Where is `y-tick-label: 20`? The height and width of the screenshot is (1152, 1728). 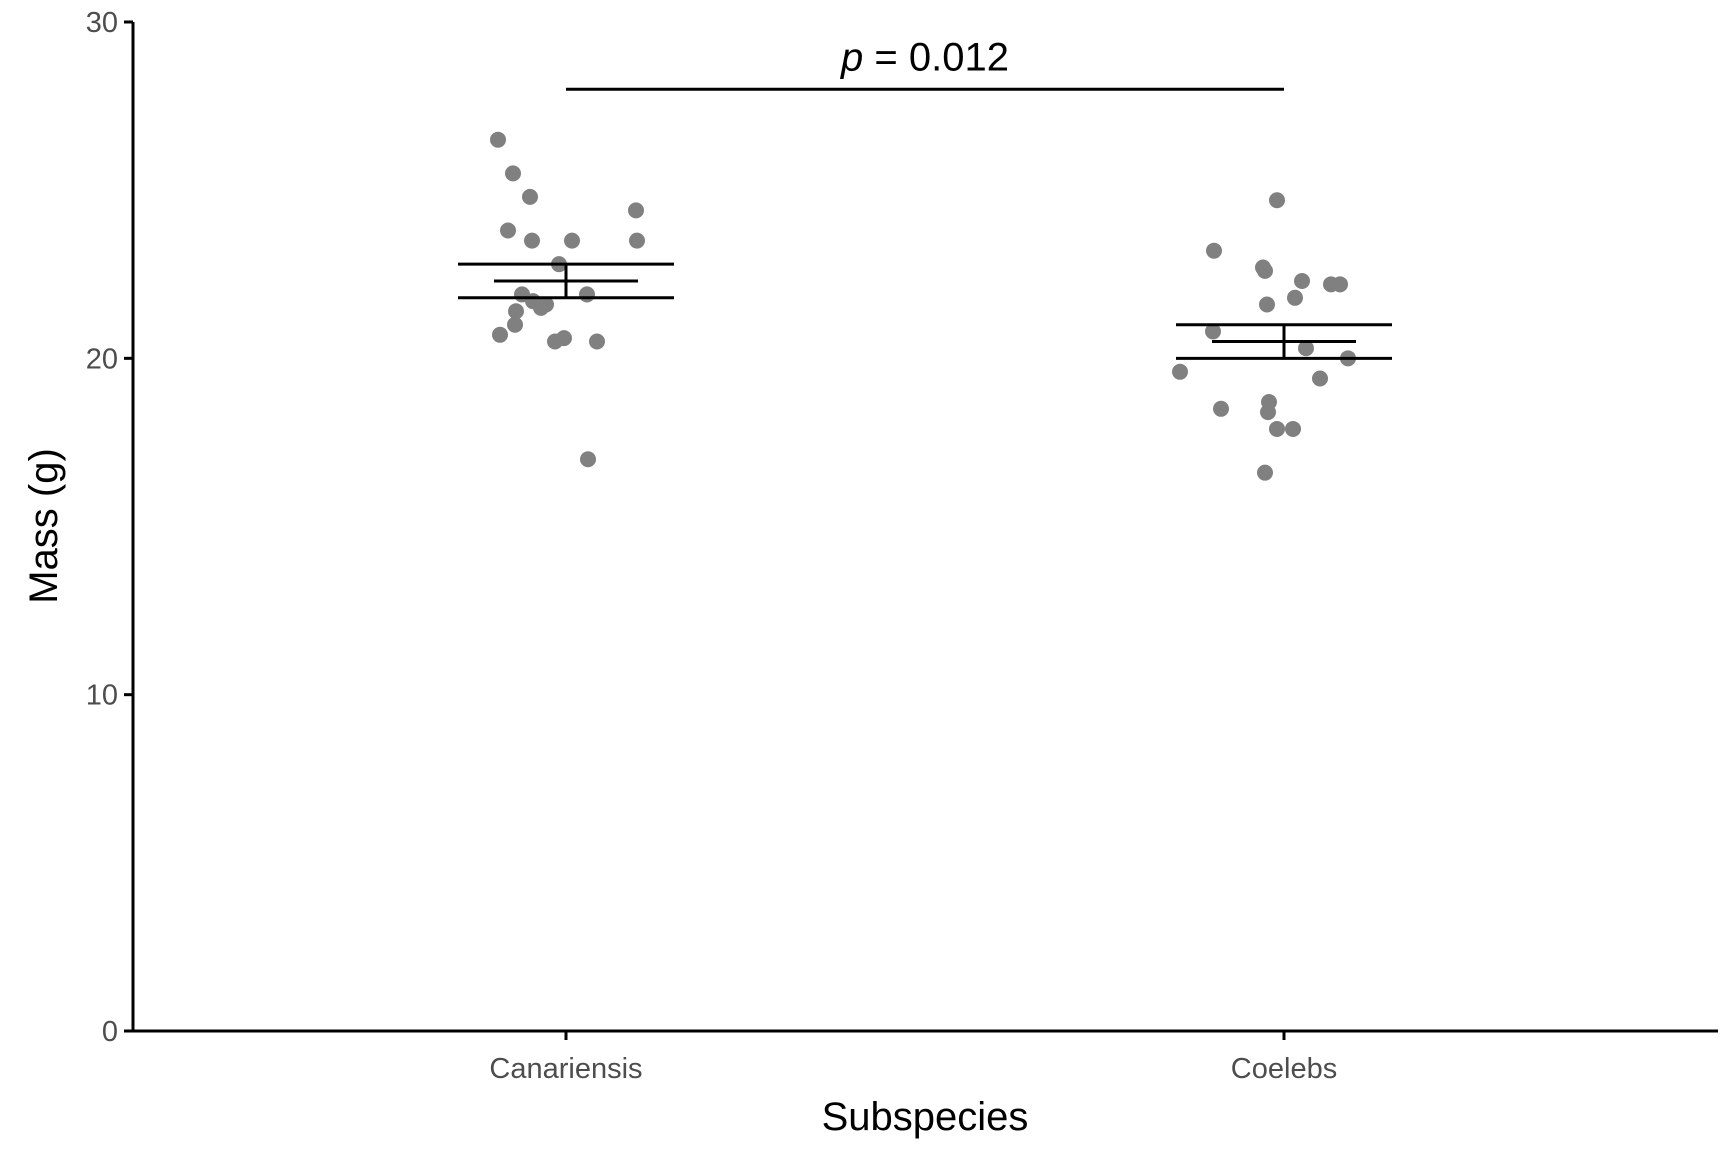
y-tick-label: 20 is located at coordinates (102, 359).